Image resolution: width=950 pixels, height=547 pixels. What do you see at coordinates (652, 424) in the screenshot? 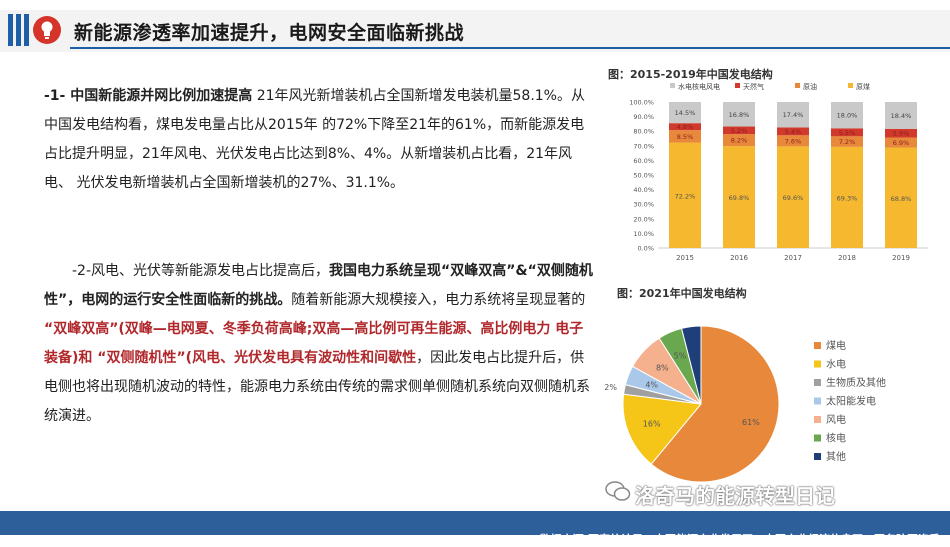
I see `pie-data-label: 16%` at bounding box center [652, 424].